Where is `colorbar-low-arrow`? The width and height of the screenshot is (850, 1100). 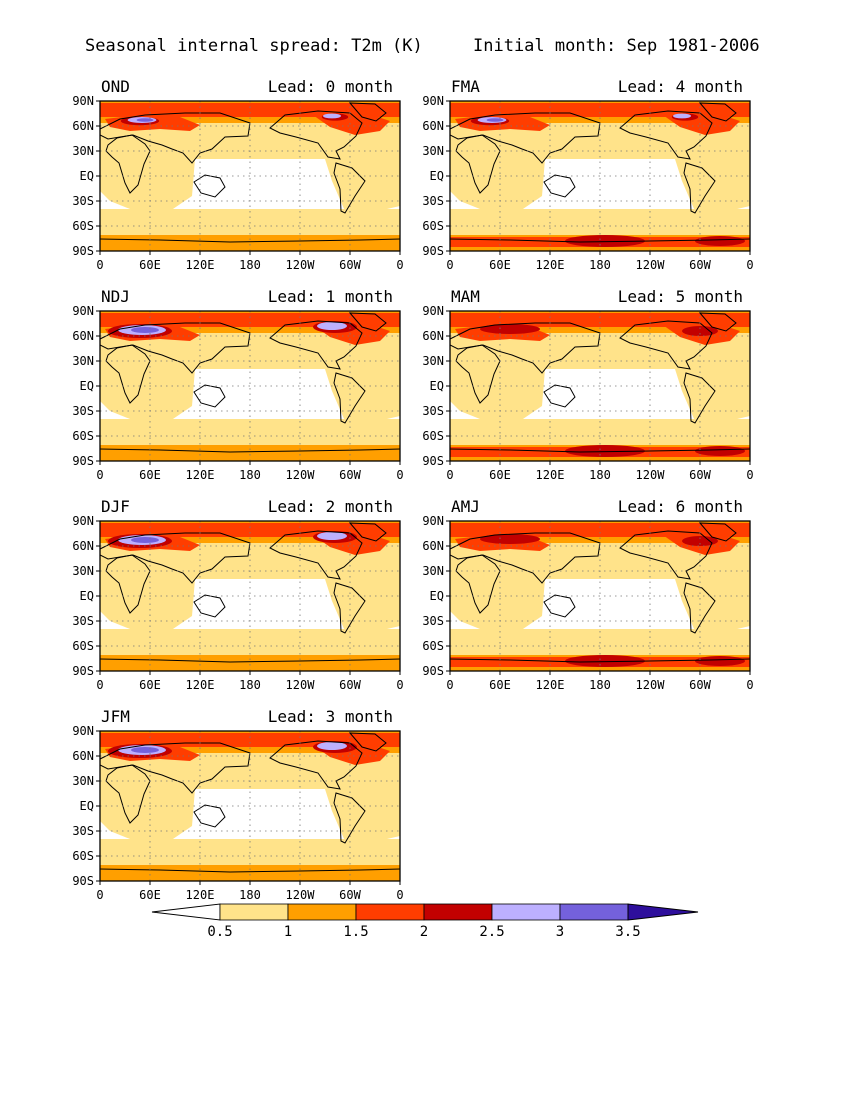
colorbar-low-arrow is located at coordinates (186, 912).